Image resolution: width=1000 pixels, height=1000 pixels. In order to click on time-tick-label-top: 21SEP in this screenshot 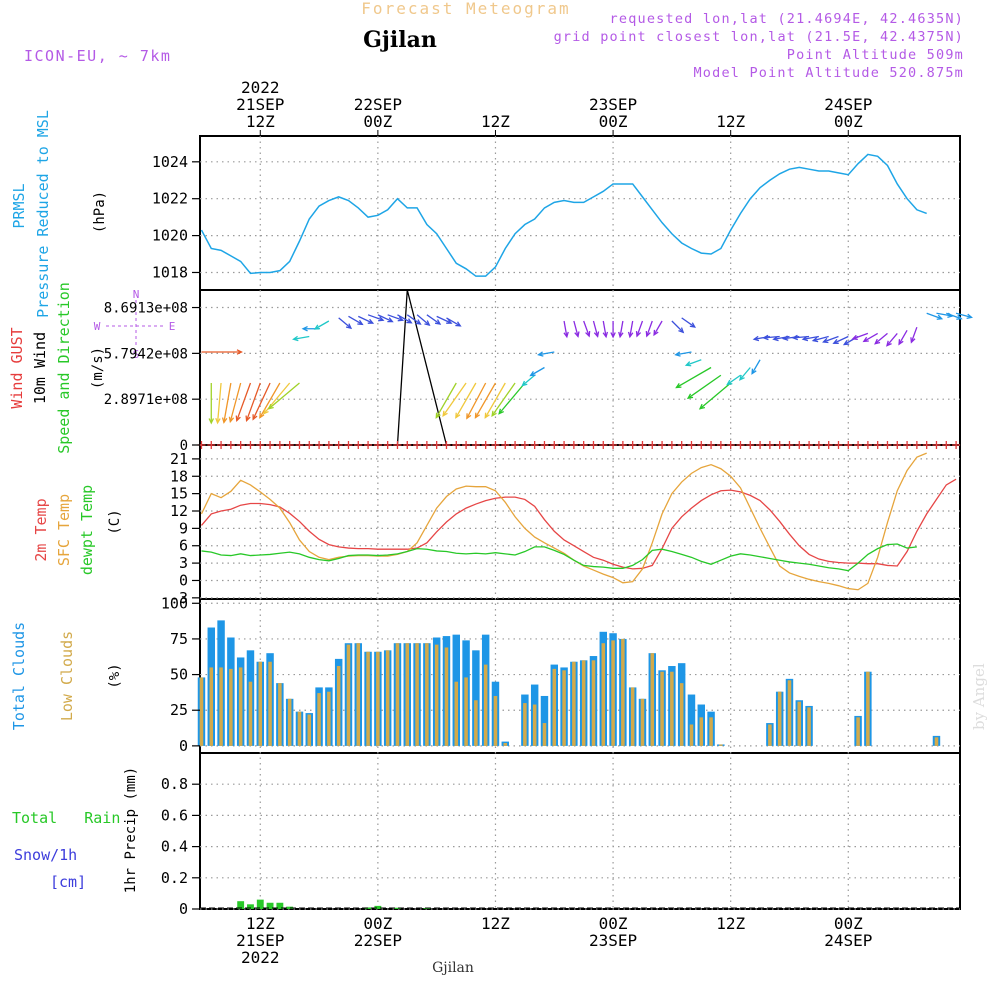, I will do `click(260, 104)`.